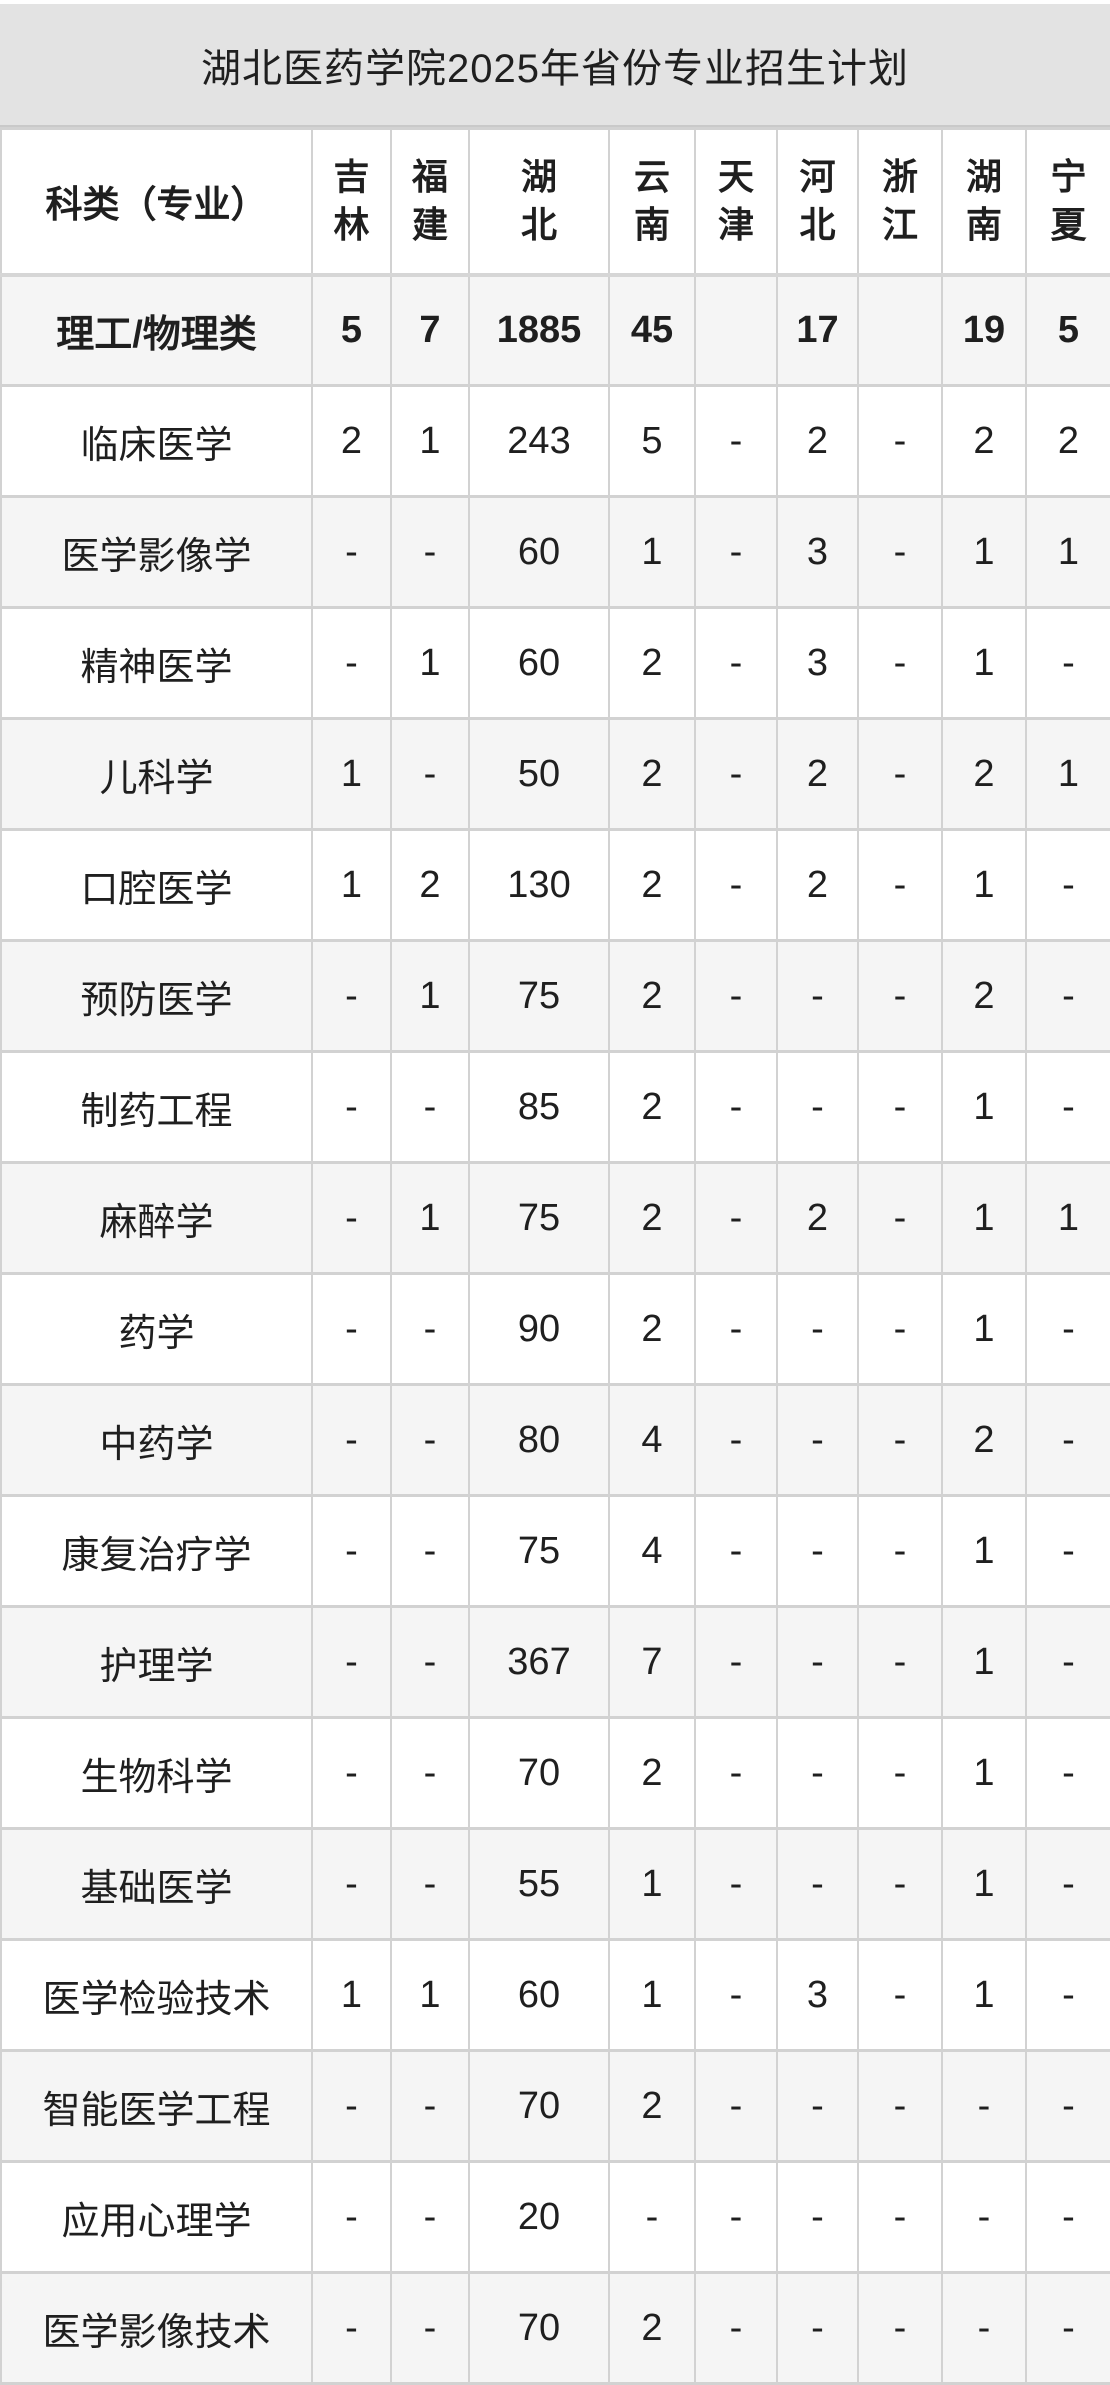 Image resolution: width=1110 pixels, height=2385 pixels. What do you see at coordinates (555, 1329) in the screenshot?
I see `table-row: 药学 - -90 2- - -1-` at bounding box center [555, 1329].